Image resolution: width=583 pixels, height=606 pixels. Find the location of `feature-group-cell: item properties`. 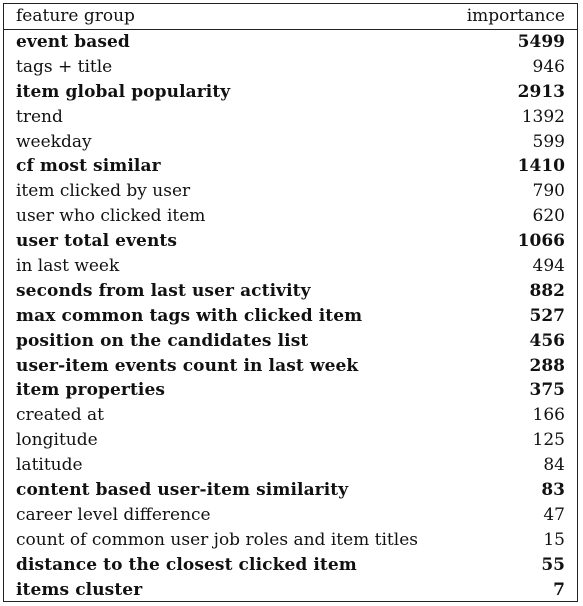

feature-group-cell: item properties is located at coordinates (91, 390).